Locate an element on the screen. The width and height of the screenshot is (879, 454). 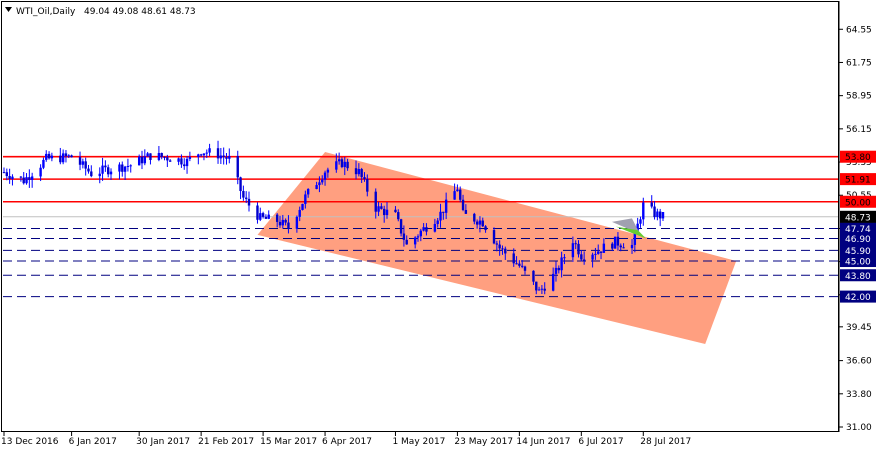
resistance-price-tag: 53.80 is located at coordinates (858, 156).